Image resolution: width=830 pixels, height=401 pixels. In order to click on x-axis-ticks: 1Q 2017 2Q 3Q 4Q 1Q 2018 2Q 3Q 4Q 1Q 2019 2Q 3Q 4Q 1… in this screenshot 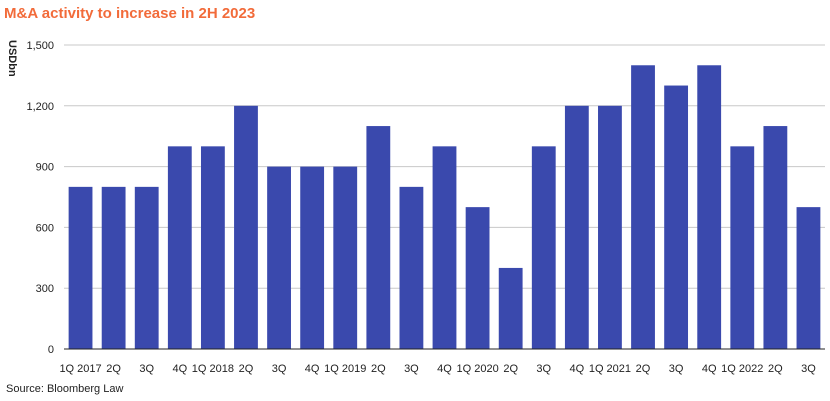, I will do `click(437, 369)`.